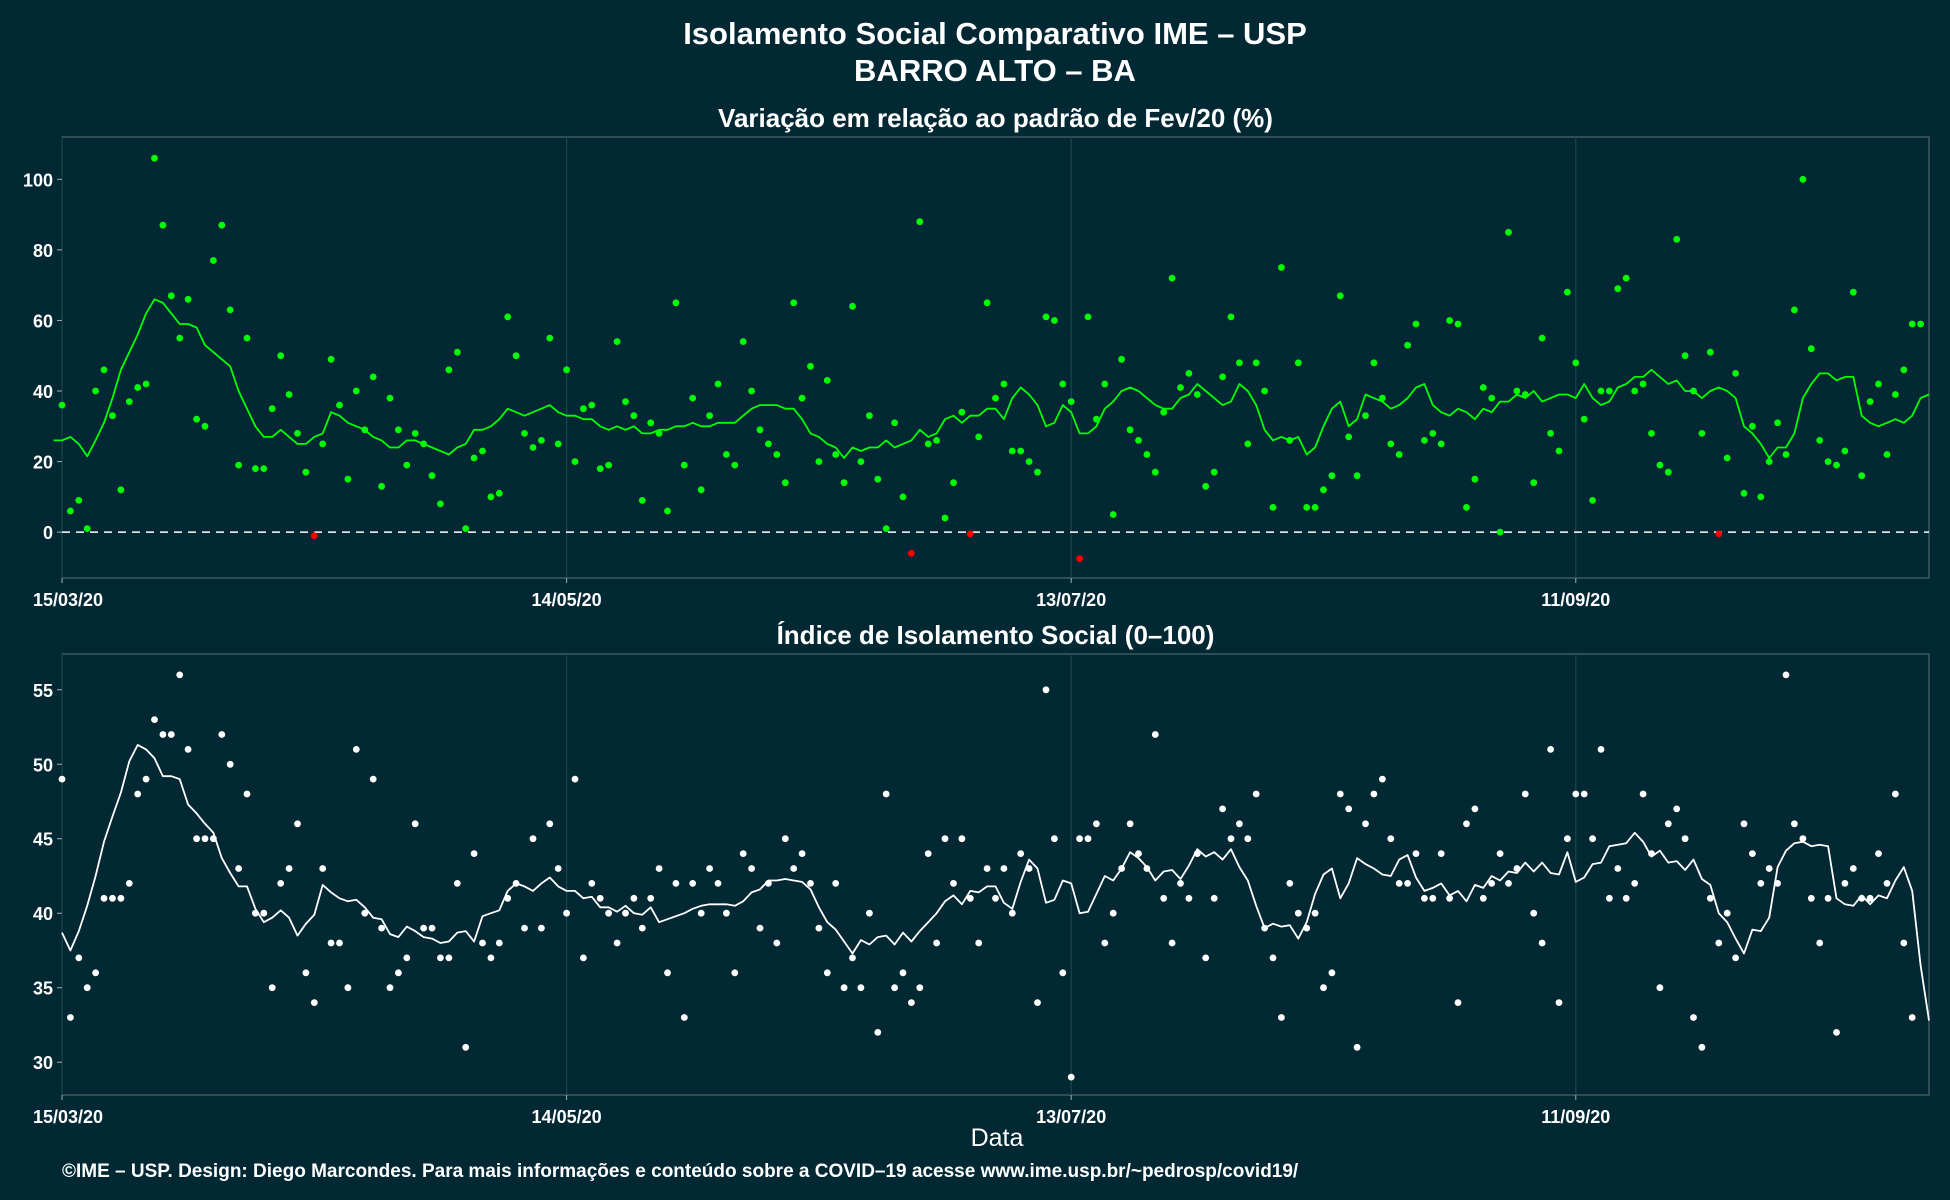  What do you see at coordinates (43, 765) in the screenshot?
I see `y-tick-label: 50` at bounding box center [43, 765].